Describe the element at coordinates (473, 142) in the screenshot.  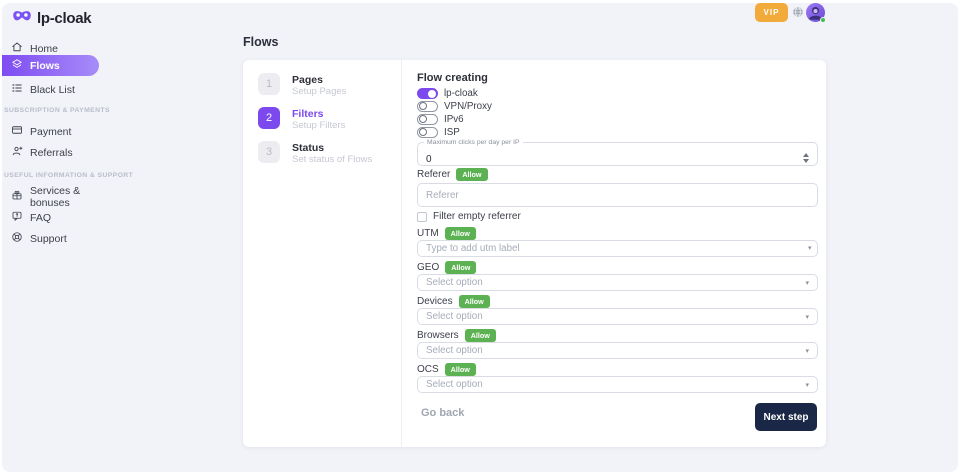
I see `max-clicks-label: Maximum clicks per day per IP` at that location.